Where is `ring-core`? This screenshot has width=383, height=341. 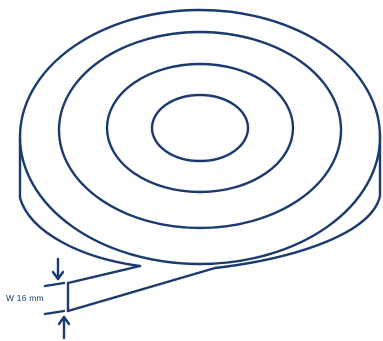
ring-core is located at coordinates (200, 128).